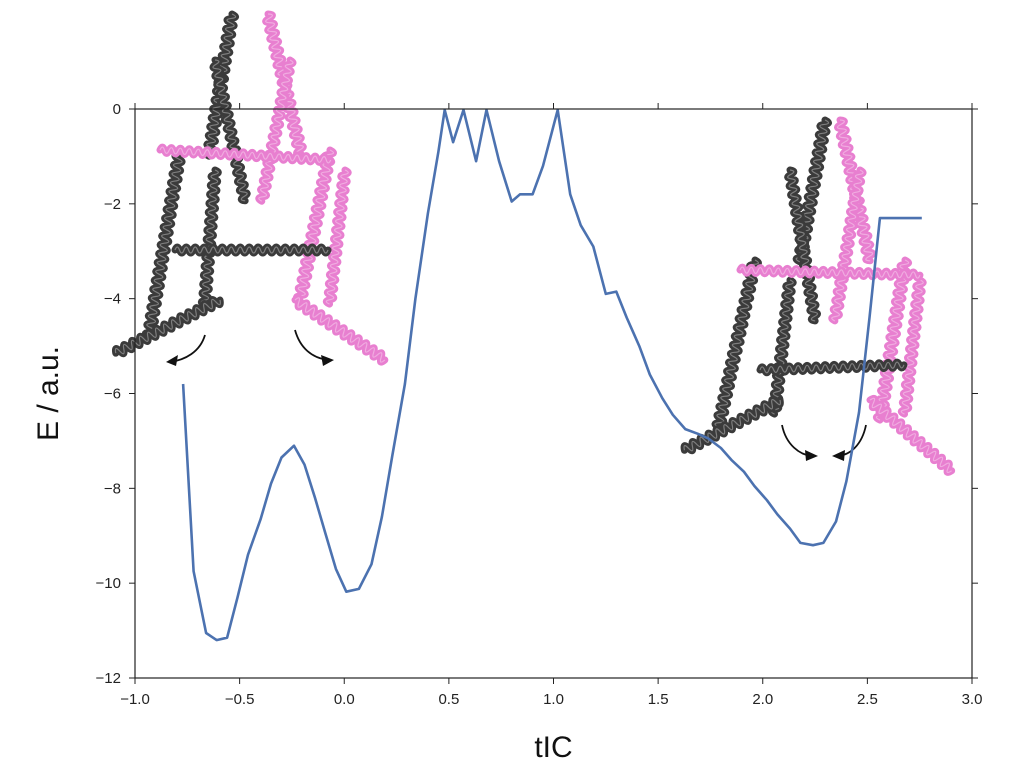 Image resolution: width=1016 pixels, height=775 pixels. Describe the element at coordinates (448, 699) in the screenshot. I see `x-tick-label: 0.5` at that location.